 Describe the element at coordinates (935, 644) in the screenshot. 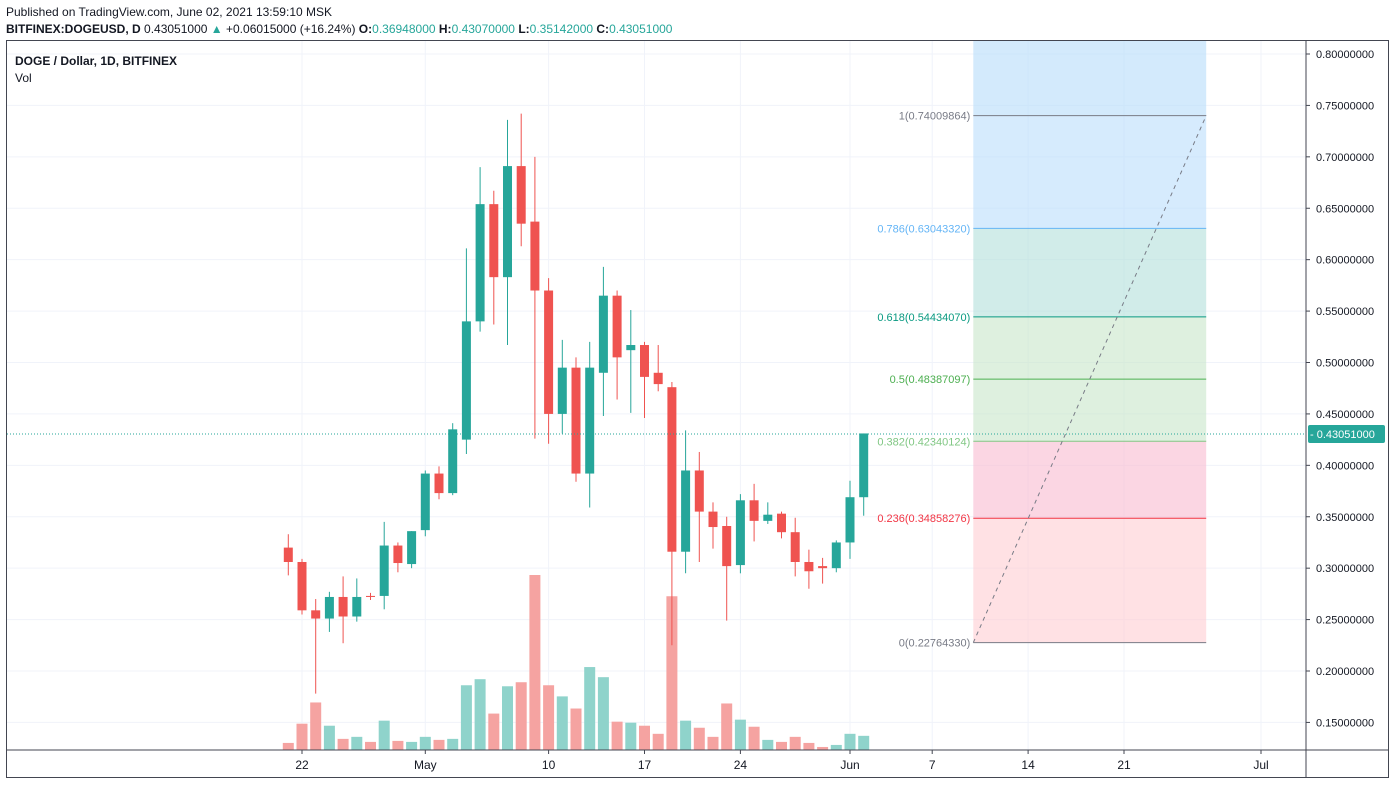

I see `fib-level-label: 0(0.22764330)` at that location.